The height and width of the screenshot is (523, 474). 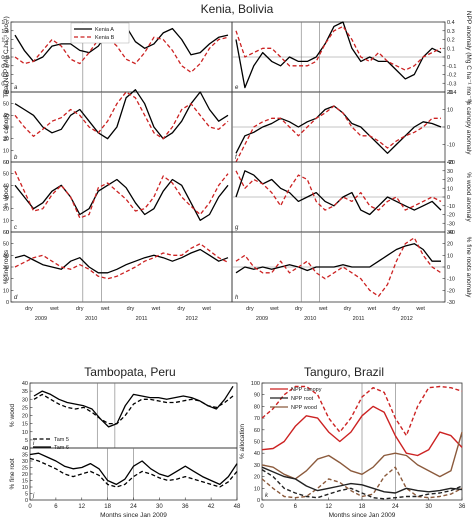 I want to click on y-tick-label: 1.6, so click(x=5, y=23).